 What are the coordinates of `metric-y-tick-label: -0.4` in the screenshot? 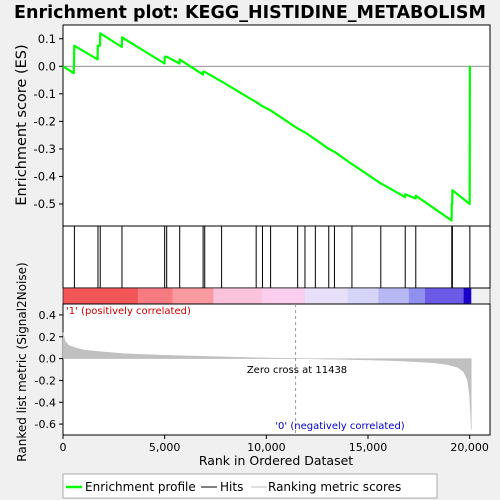 It's located at (45, 402).